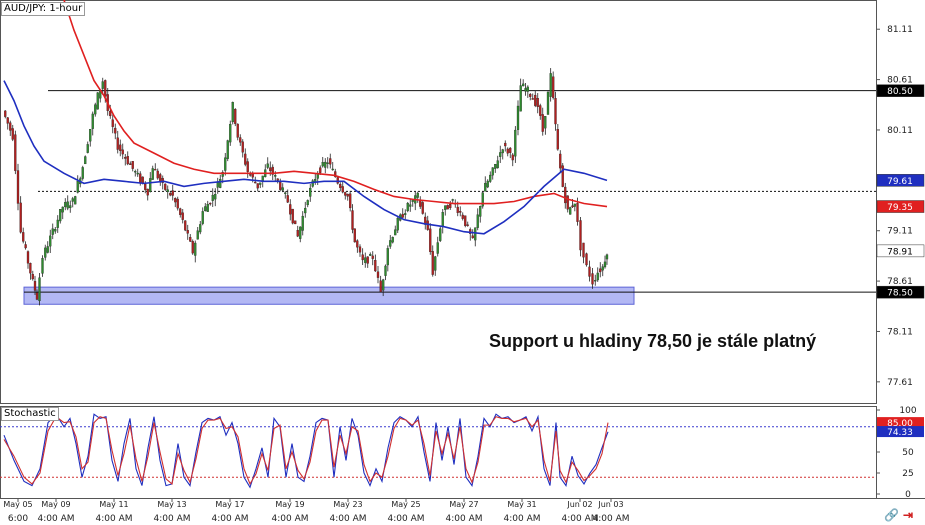 The image size is (925, 525). Describe the element at coordinates (229, 504) in the screenshot. I see `time-tick-date: May 17` at that location.